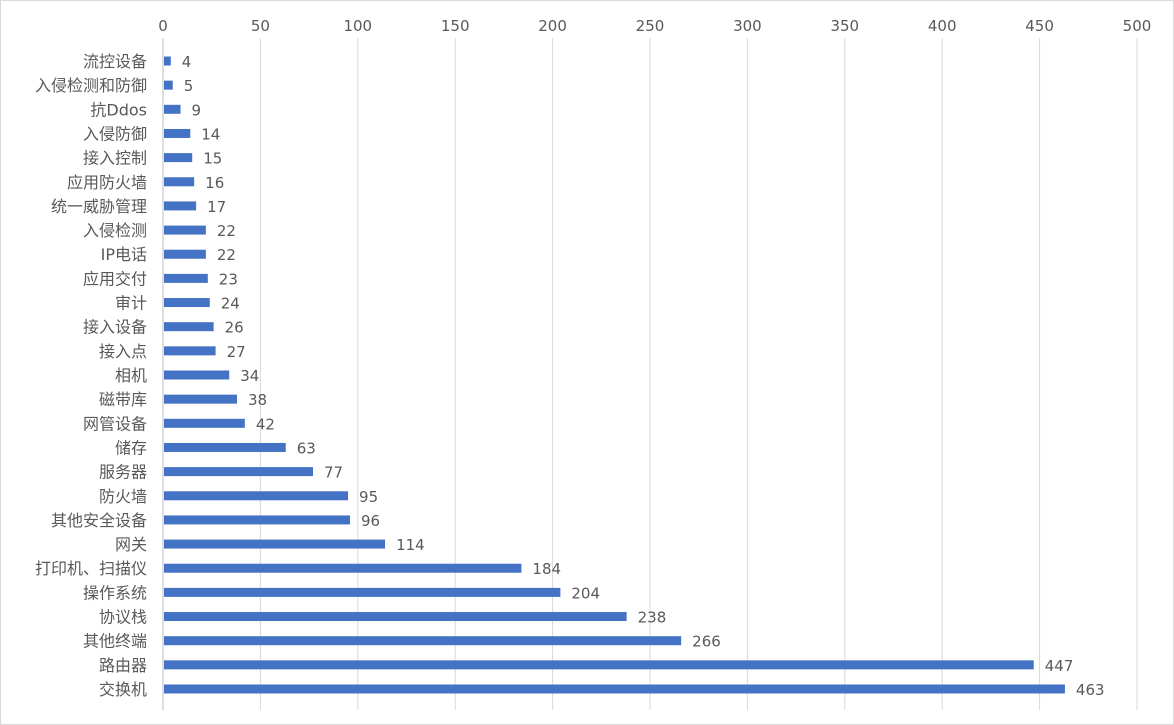  What do you see at coordinates (230, 304) in the screenshot?
I see `data-label: 24` at bounding box center [230, 304].